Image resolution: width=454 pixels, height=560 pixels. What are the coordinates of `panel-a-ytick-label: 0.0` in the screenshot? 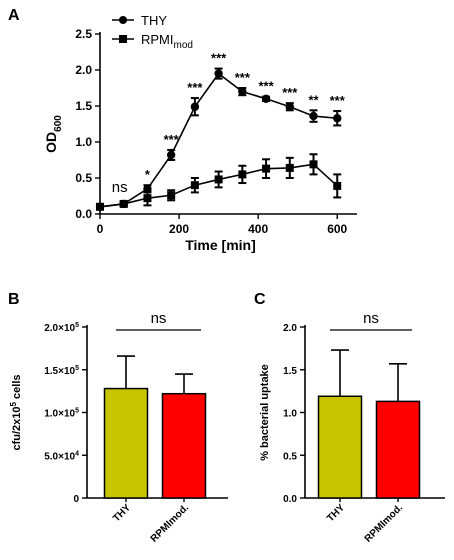 It's located at (83, 214).